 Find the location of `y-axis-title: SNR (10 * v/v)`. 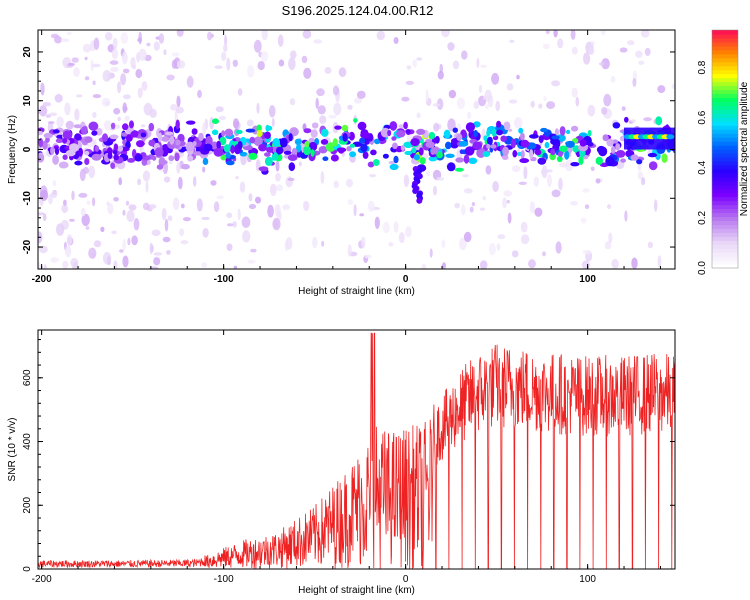

y-axis-title: SNR (10 * v/v) is located at coordinates (12, 450).